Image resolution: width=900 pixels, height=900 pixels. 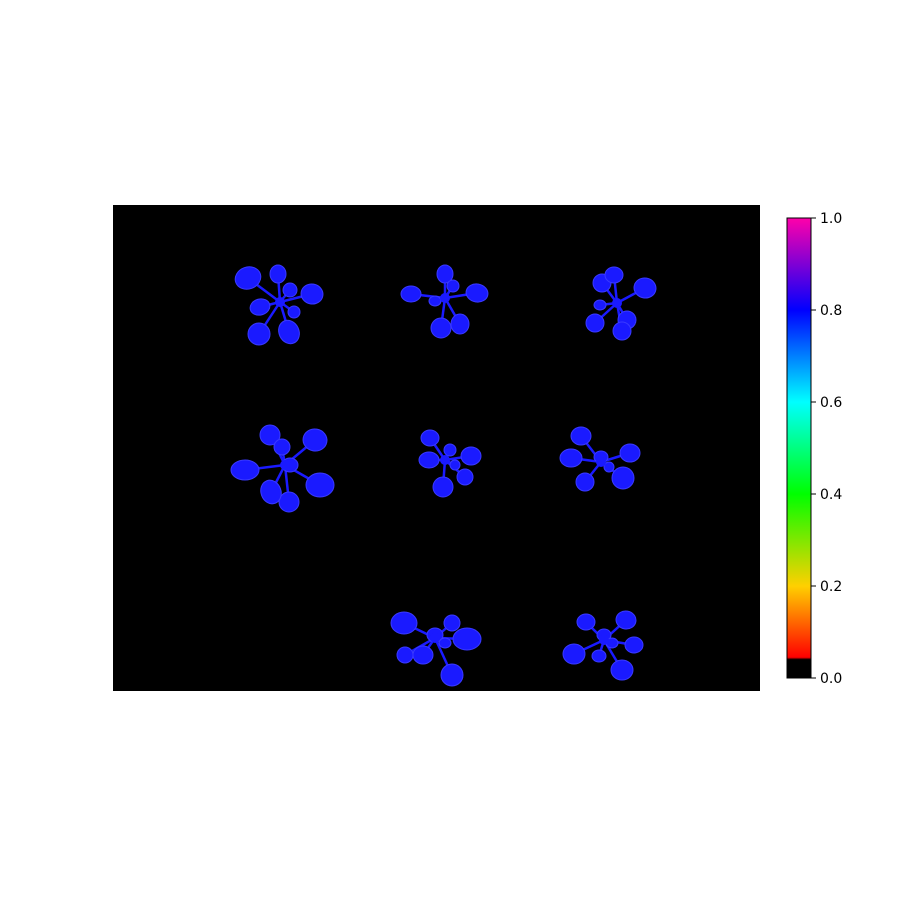 I want to click on colorbar-gradient, so click(x=799, y=448).